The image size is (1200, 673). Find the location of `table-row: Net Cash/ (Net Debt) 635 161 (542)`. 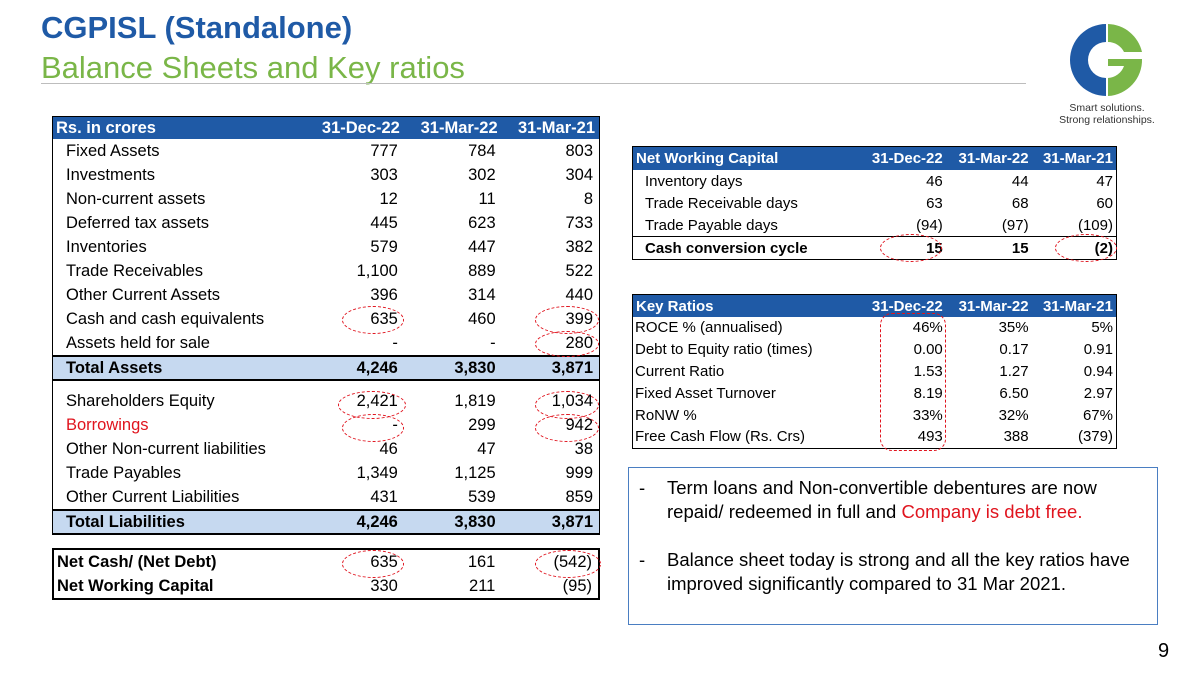

table-row: Net Cash/ (Net Debt) 635 161 (542) is located at coordinates (326, 561).